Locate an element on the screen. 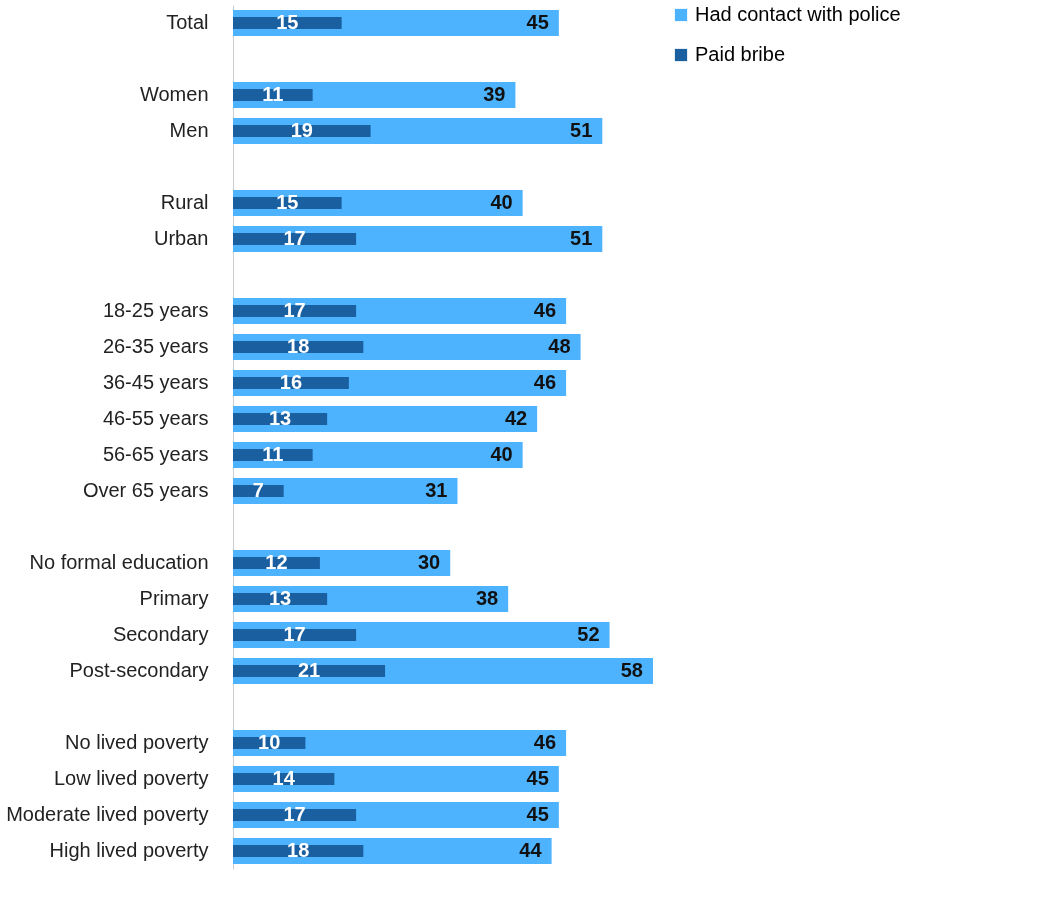 This screenshot has height=919, width=1041. legend-label: Had contact with police is located at coordinates (798, 14).